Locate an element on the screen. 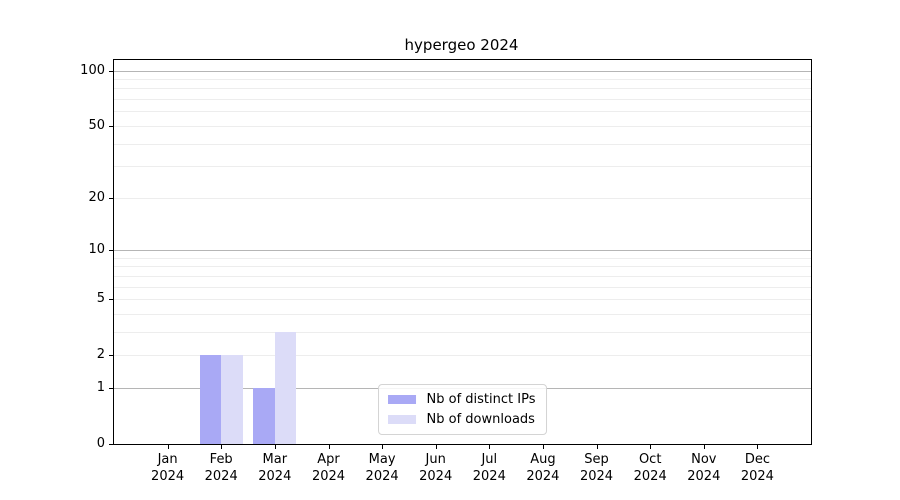  y-tick-label: 10 is located at coordinates (96, 249).